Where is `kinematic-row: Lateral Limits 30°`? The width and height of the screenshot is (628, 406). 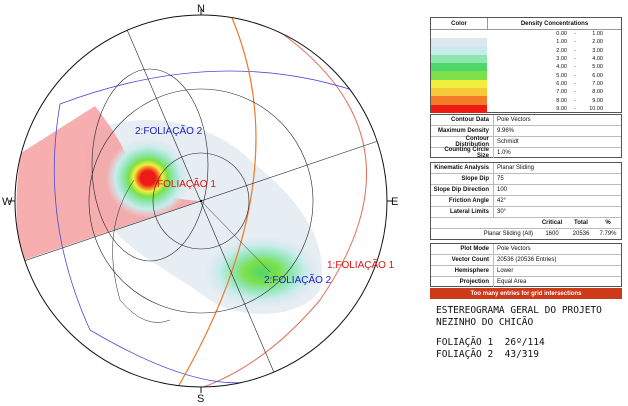 kinematic-row: Lateral Limits 30° is located at coordinates (526, 211).